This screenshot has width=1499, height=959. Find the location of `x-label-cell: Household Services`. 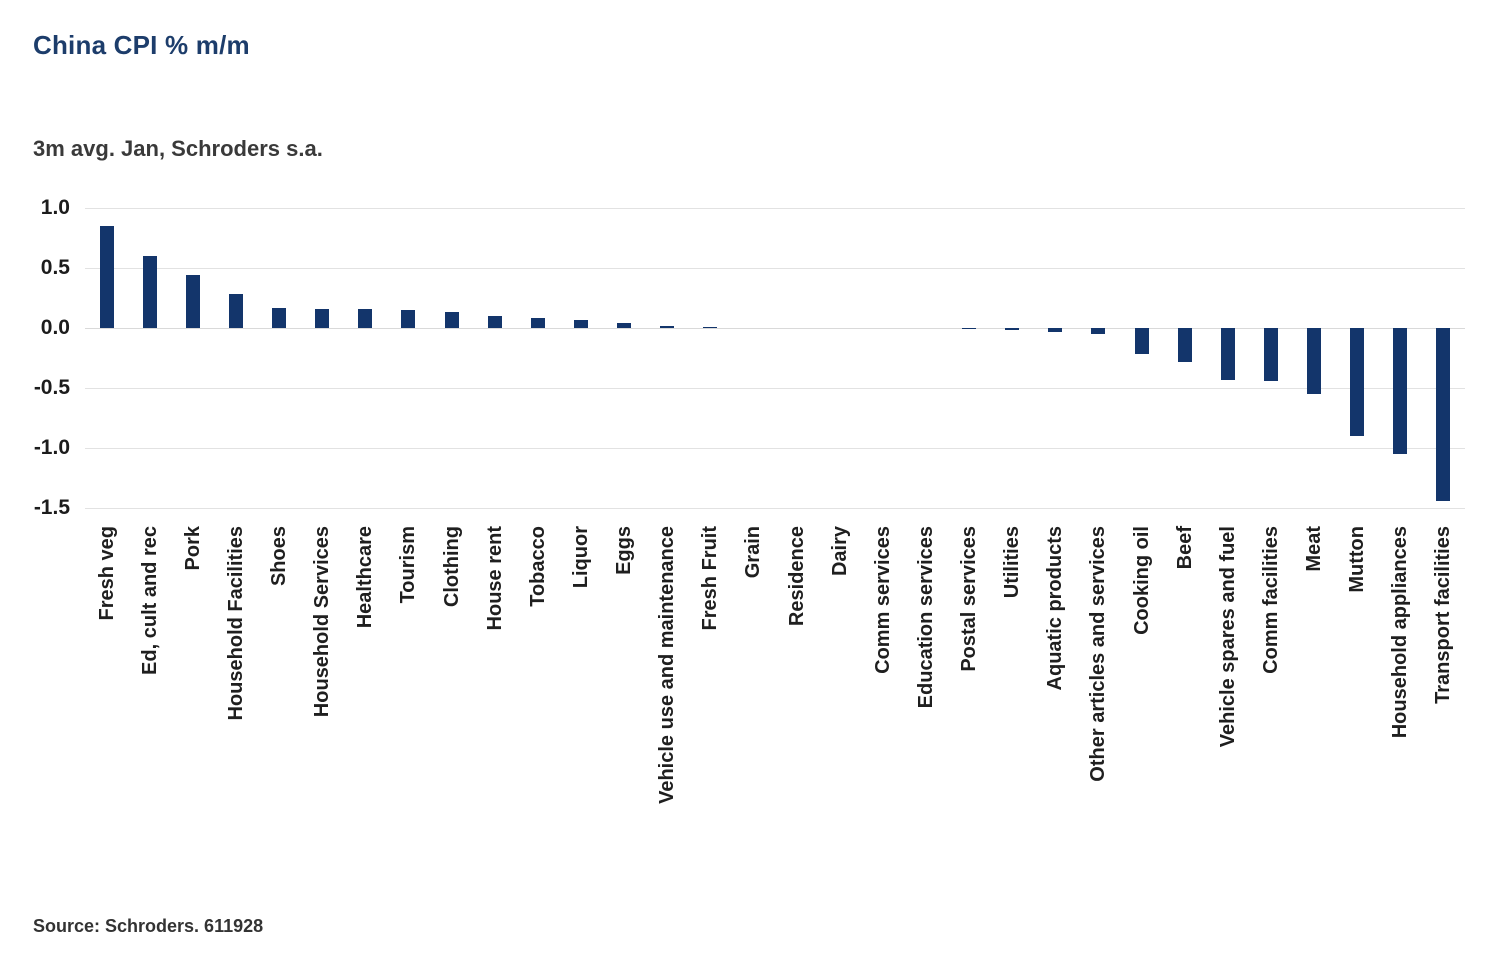

x-label-cell: Household Services is located at coordinates (322, 712).